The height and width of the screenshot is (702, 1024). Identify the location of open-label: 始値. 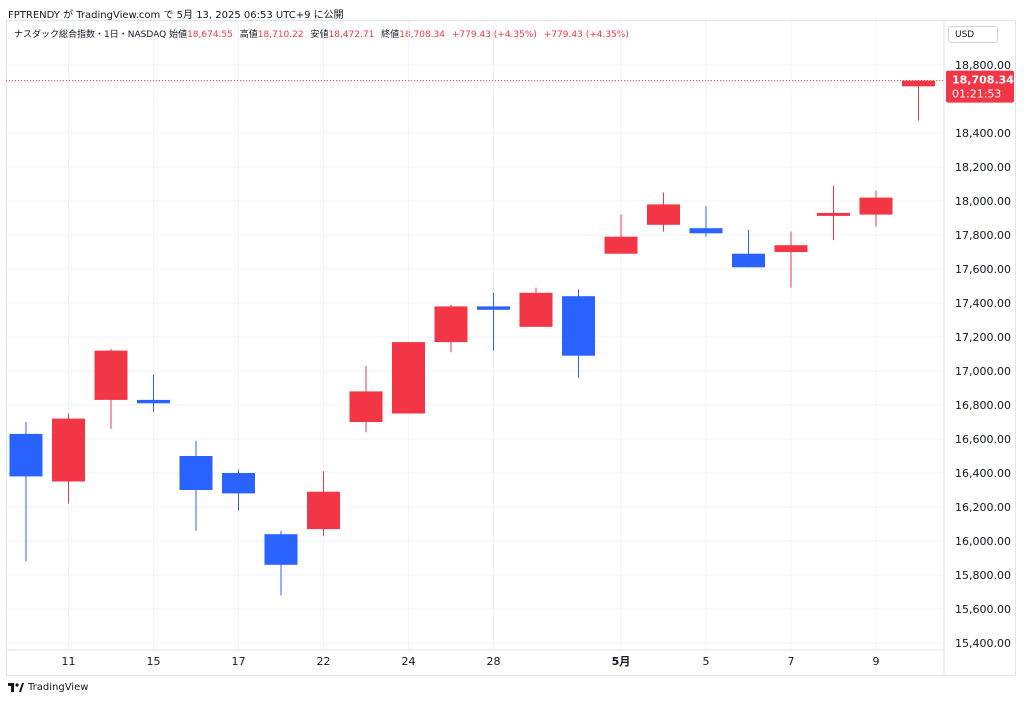
(178, 35).